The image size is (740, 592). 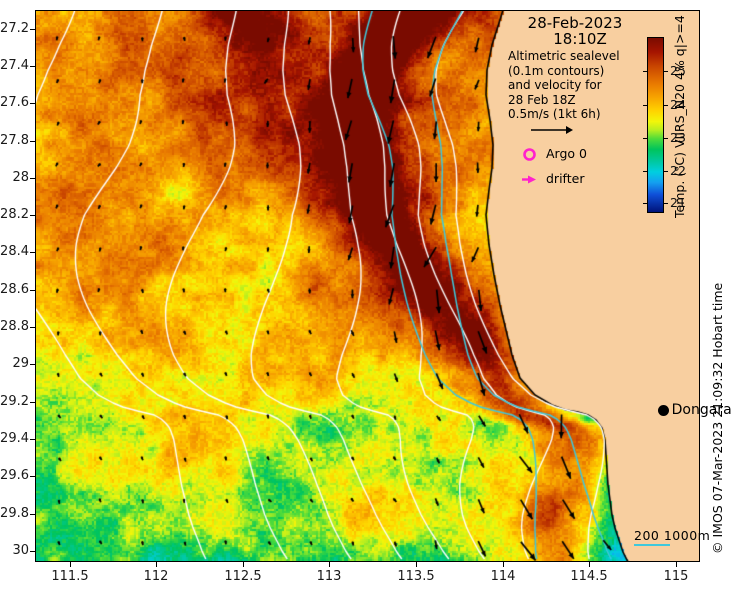 What do you see at coordinates (678, 170) in the screenshot?
I see `colorbar-tick-label: 22` at bounding box center [678, 170].